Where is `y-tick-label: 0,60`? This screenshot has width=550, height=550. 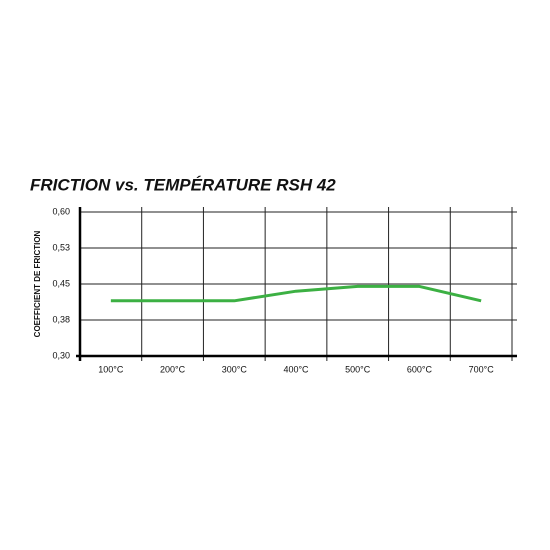
y-tick-label: 0,60 is located at coordinates (61, 211).